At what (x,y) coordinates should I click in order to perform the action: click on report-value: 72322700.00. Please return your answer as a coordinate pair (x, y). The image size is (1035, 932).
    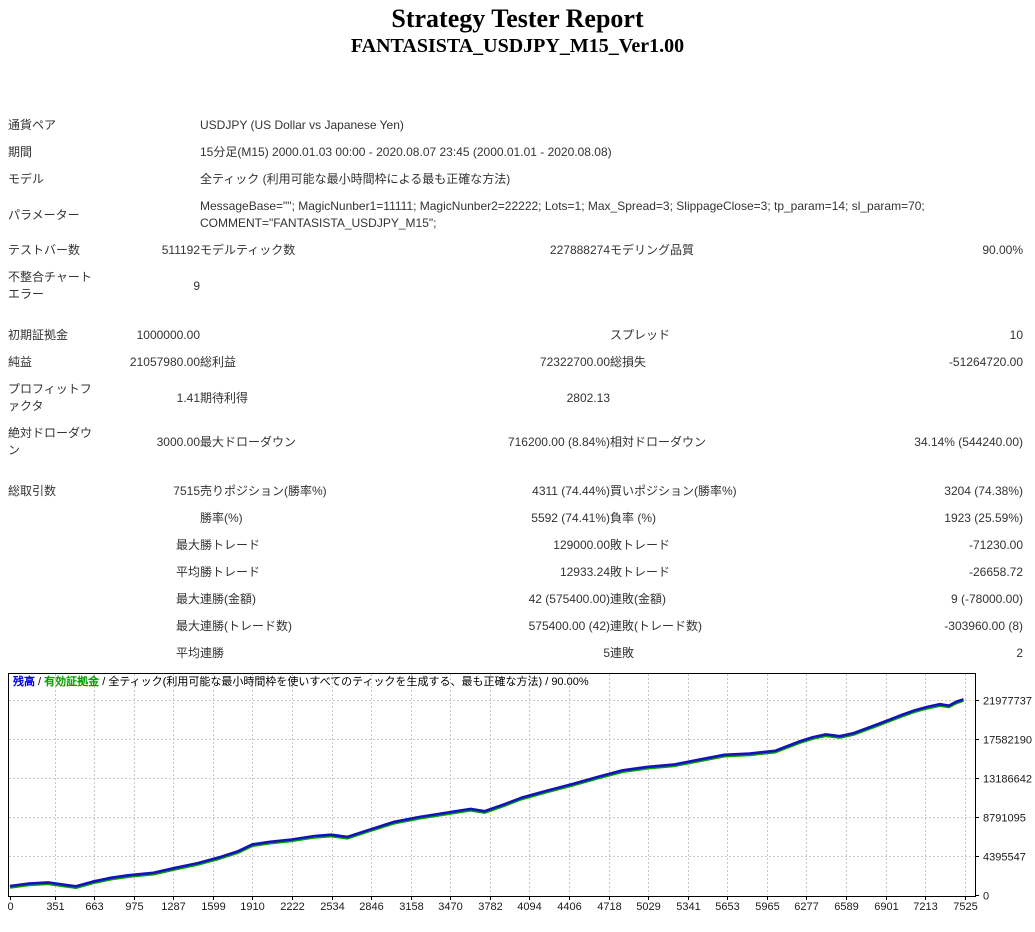
    Looking at the image, I should click on (574, 362).